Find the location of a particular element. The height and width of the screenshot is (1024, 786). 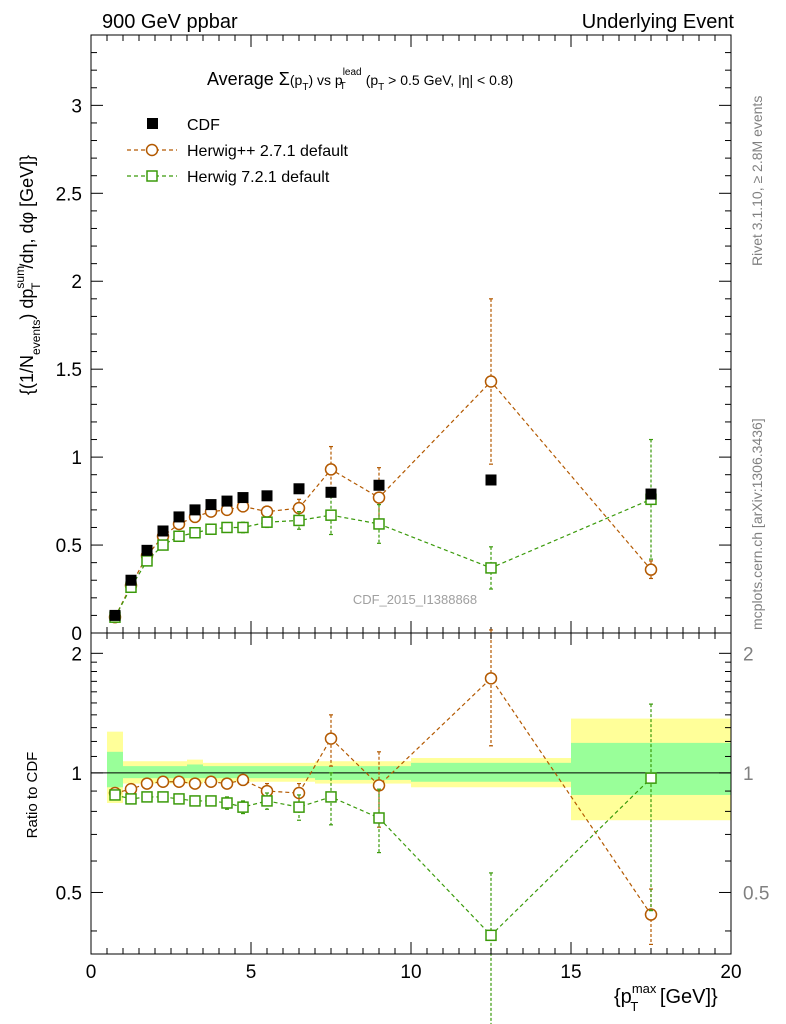

main-ytick-label: 2 is located at coordinates (76, 282).